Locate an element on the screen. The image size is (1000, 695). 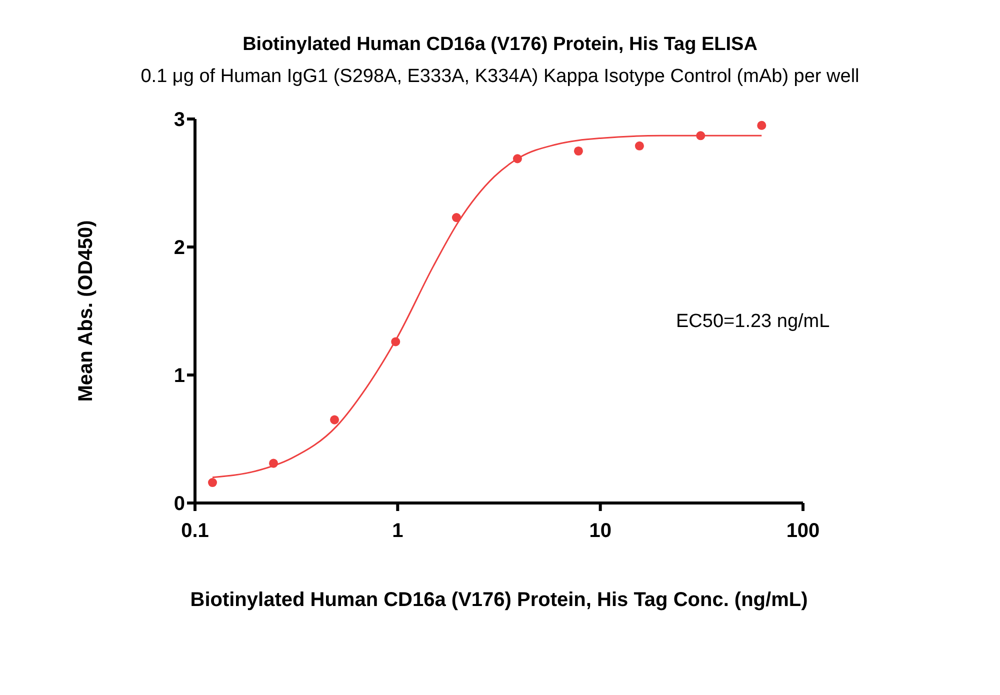
x-tick-label: 100 is located at coordinates (803, 531).